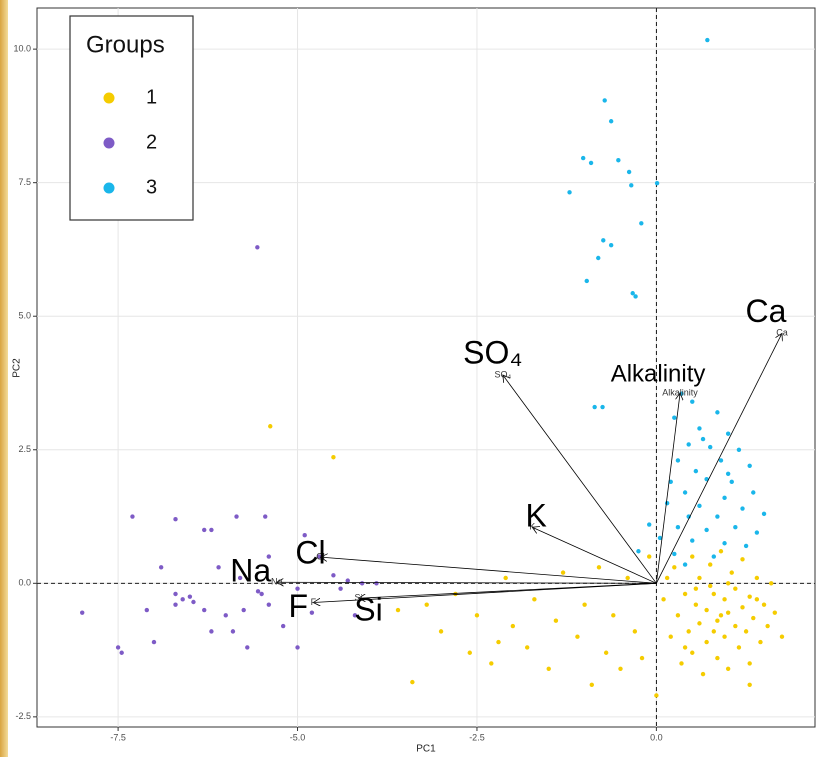 The height and width of the screenshot is (762, 820). I want to click on side-stripe, so click(4, 378).